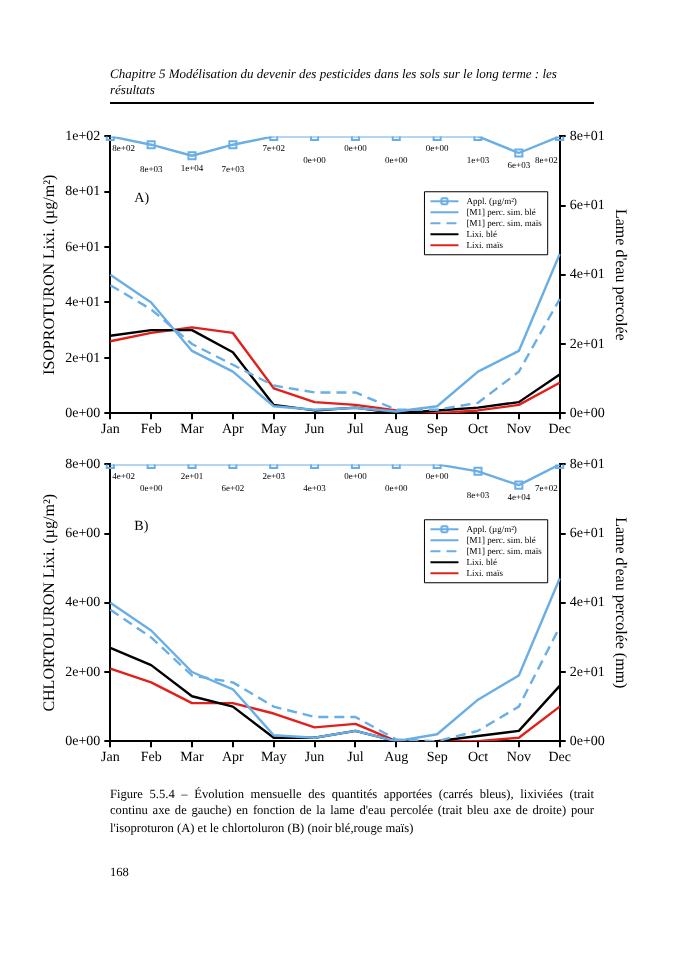 Image resolution: width=678 pixels, height=960 pixels. What do you see at coordinates (48, 274) in the screenshot?
I see `y-axis-title: ISOPROTURON Lixi. (µg/m²)` at bounding box center [48, 274].